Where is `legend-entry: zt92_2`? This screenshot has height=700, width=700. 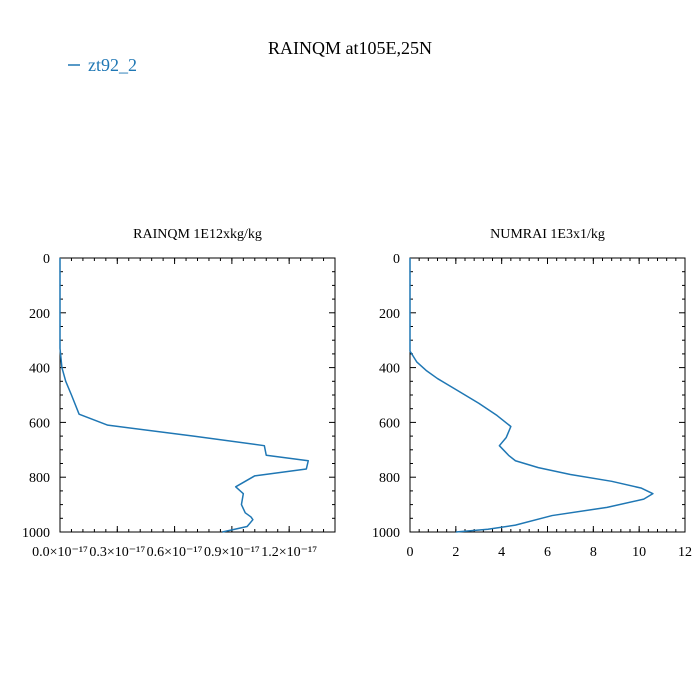
legend-entry: zt92_2 is located at coordinates (112, 65).